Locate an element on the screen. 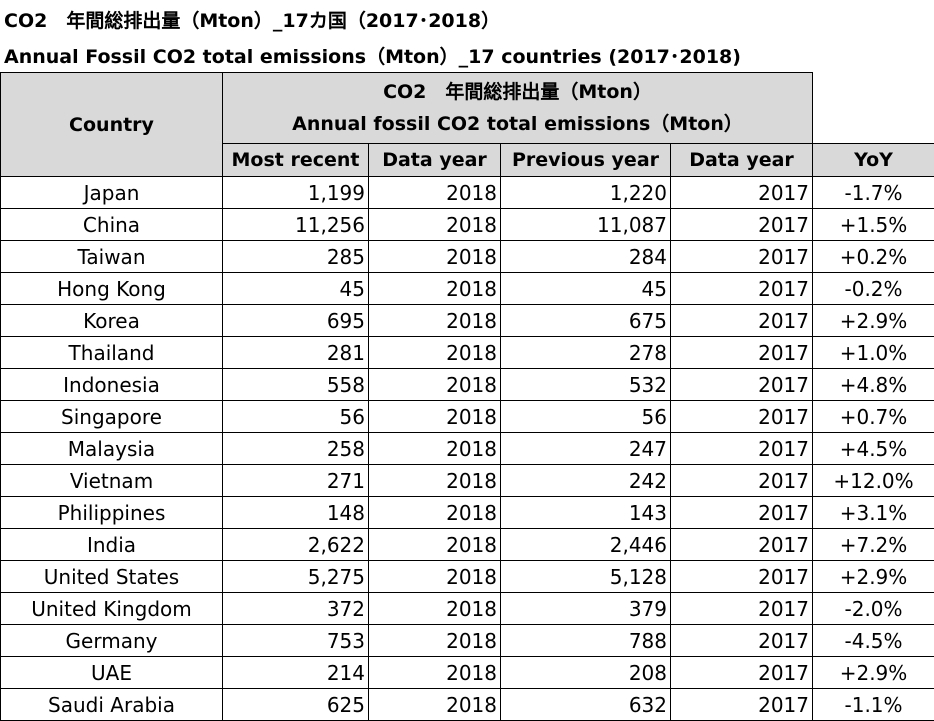 This screenshot has width=934, height=721. header-country: Country is located at coordinates (111, 124).